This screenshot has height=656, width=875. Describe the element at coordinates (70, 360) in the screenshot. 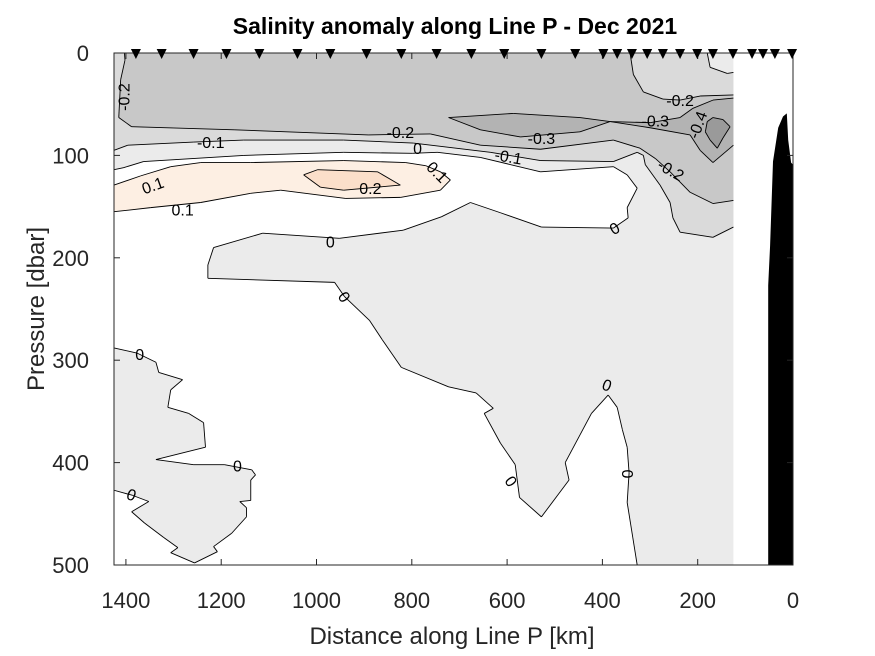

I see `y-tick-label: 300` at that location.